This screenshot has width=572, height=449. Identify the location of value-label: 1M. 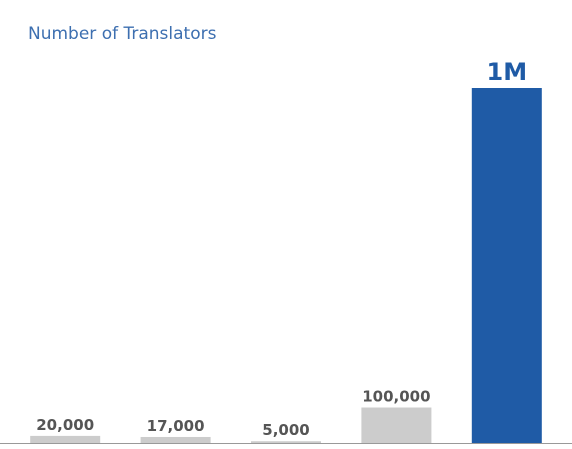
(507, 72).